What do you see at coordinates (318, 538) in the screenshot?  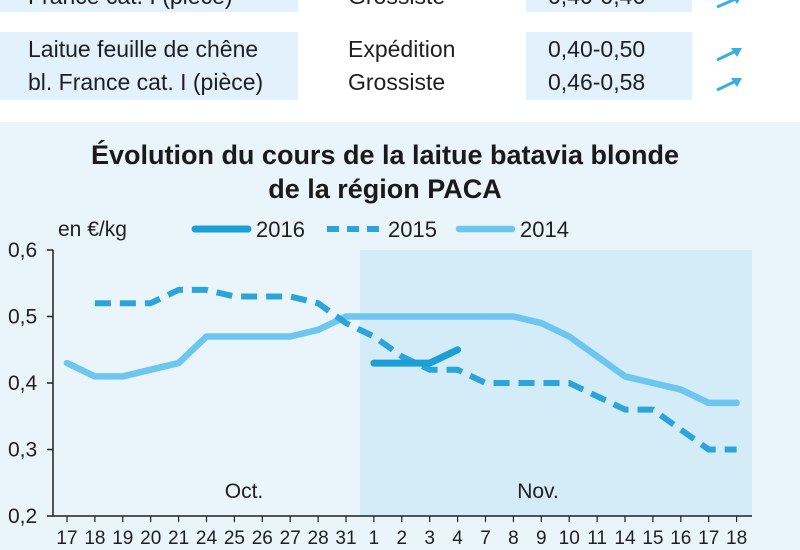 I see `x-tick-label: 28` at bounding box center [318, 538].